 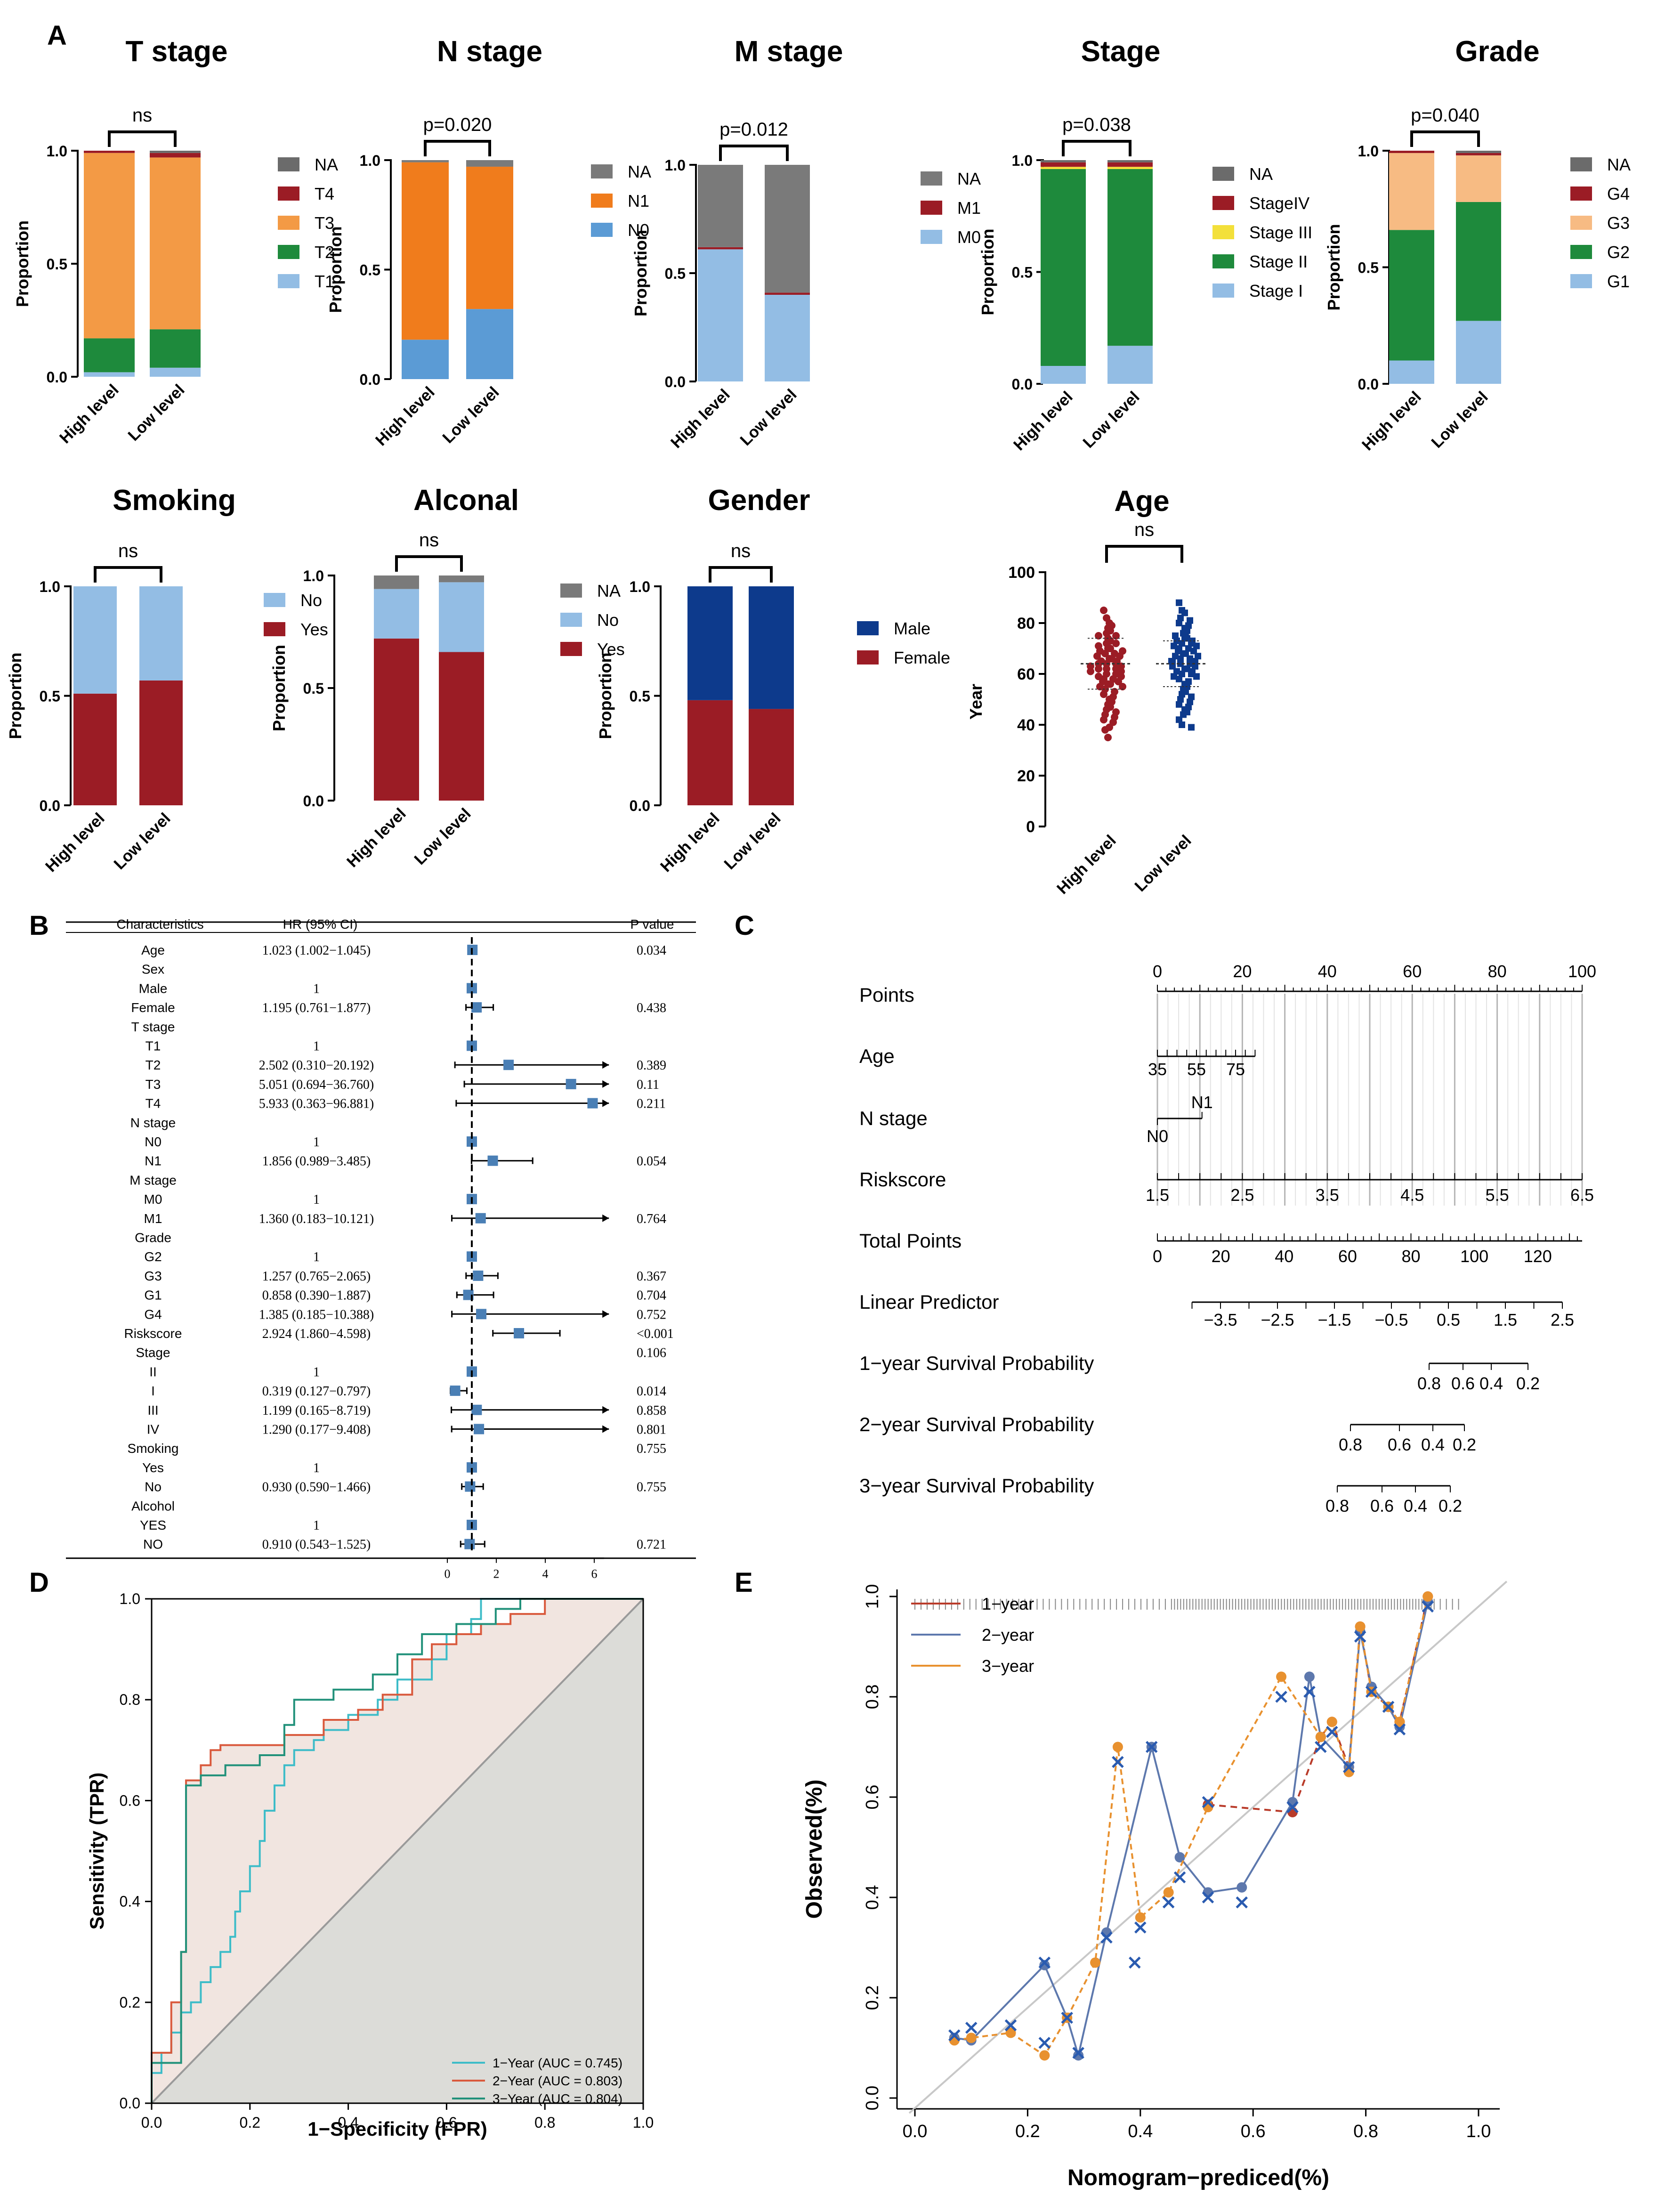 What do you see at coordinates (744, 1582) in the screenshot?
I see `panel-label-e: E` at bounding box center [744, 1582].